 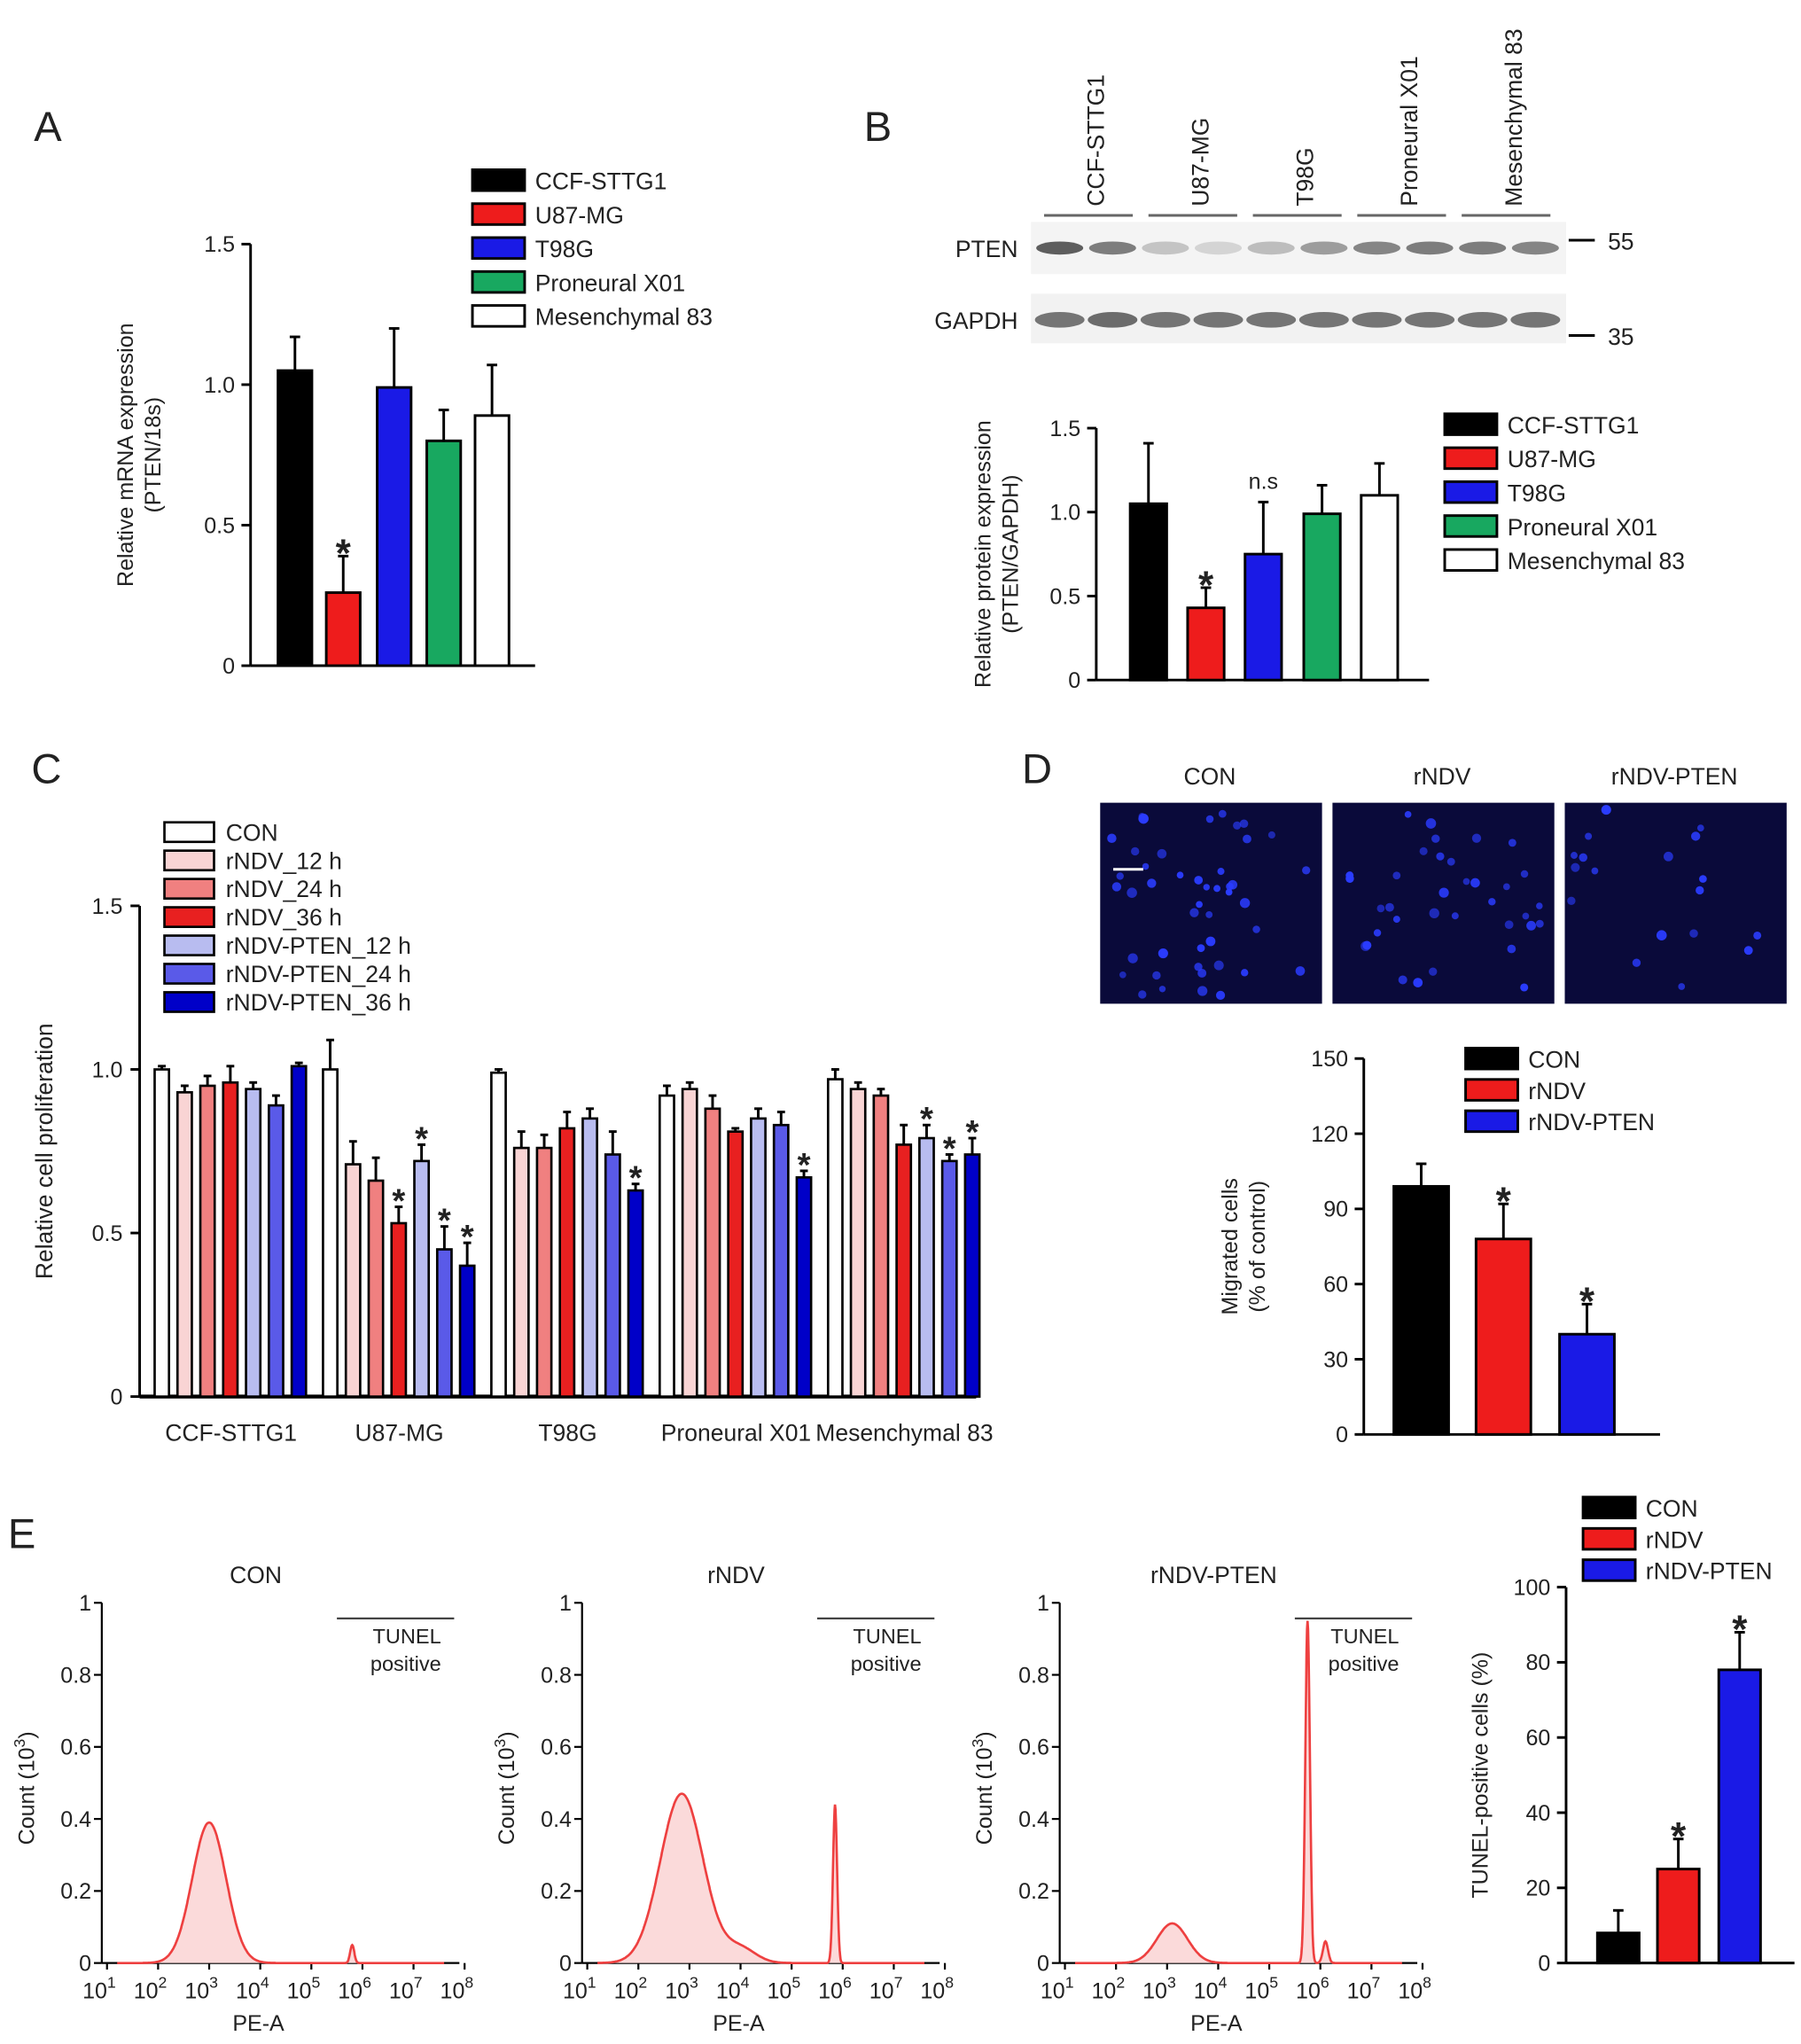 What do you see at coordinates (1587, 1384) in the screenshot?
I see `bar-rndv-pten` at bounding box center [1587, 1384].